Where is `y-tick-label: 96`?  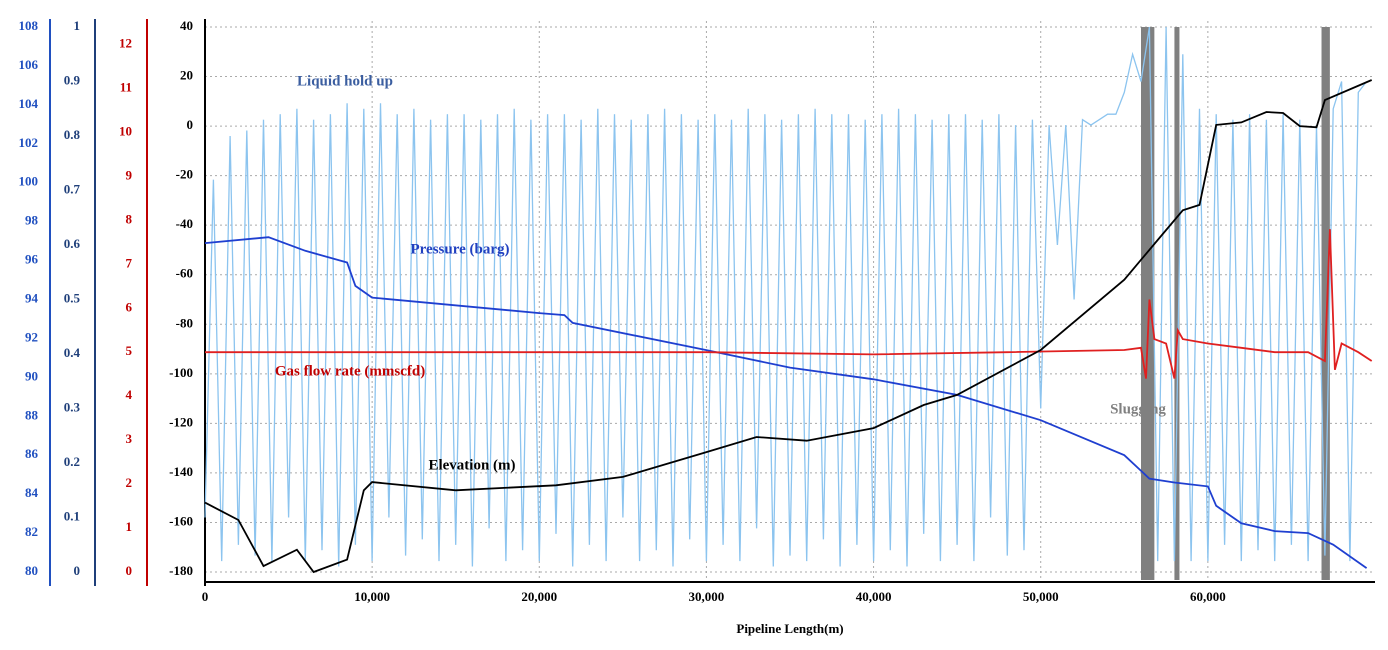 y-tick-label: 96 is located at coordinates (32, 259).